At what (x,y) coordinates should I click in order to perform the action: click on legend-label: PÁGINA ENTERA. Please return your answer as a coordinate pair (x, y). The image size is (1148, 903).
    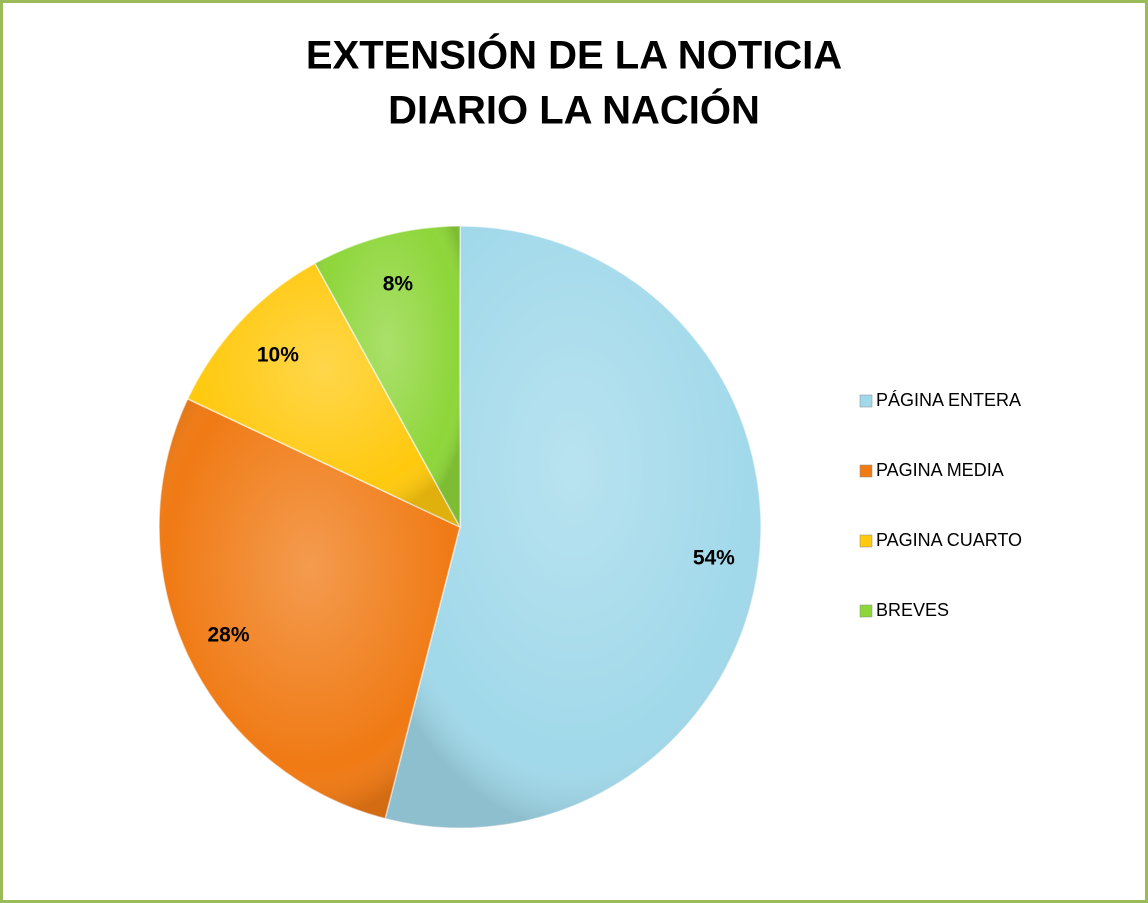
    Looking at the image, I should click on (948, 400).